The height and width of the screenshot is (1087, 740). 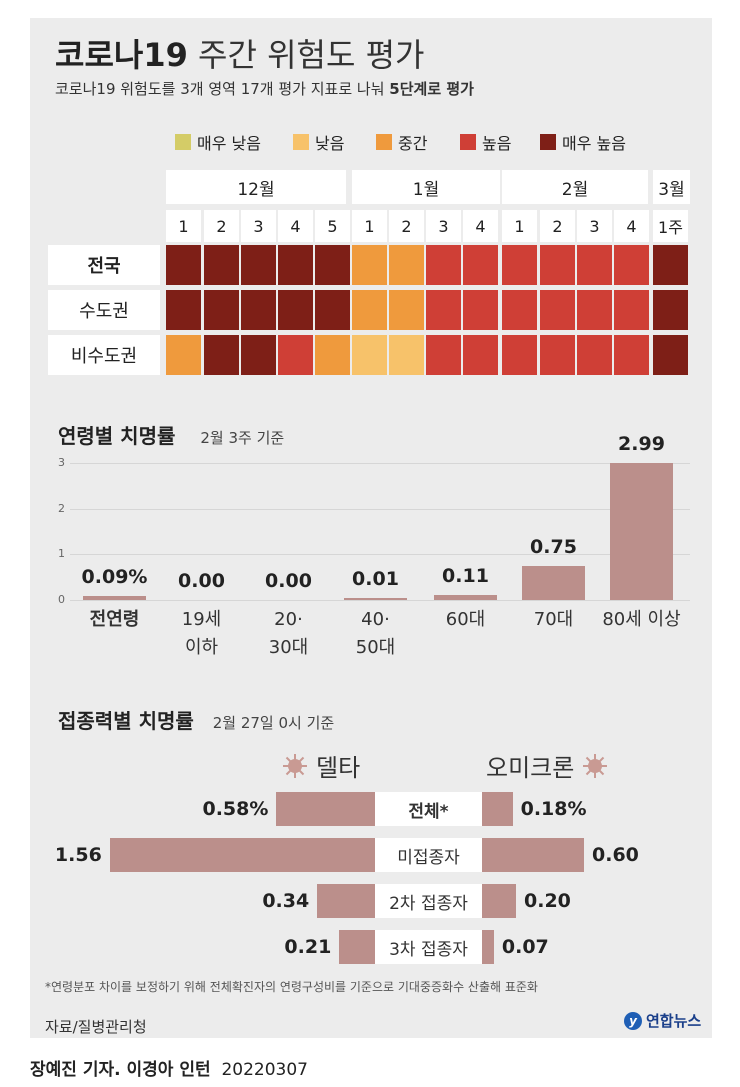 I want to click on legend-label: 높음, so click(x=497, y=143).